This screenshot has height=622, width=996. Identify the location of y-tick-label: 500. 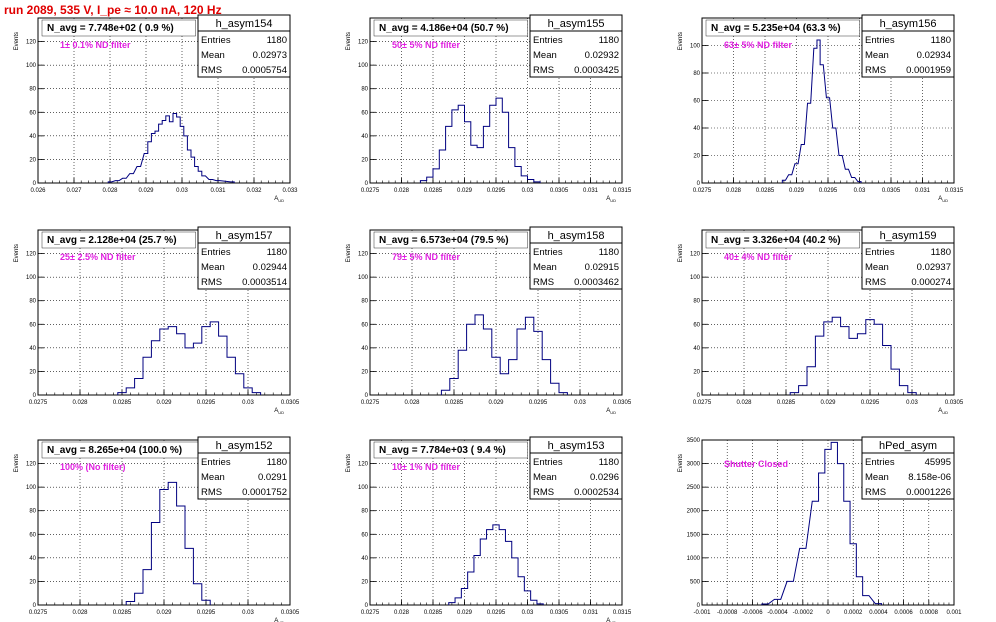
(695, 582).